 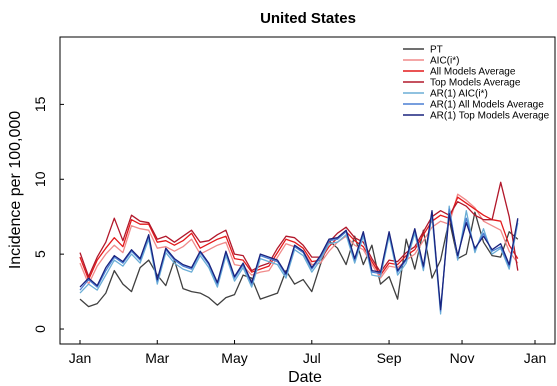 What do you see at coordinates (308, 18) in the screenshot?
I see `chart-title: United States` at bounding box center [308, 18].